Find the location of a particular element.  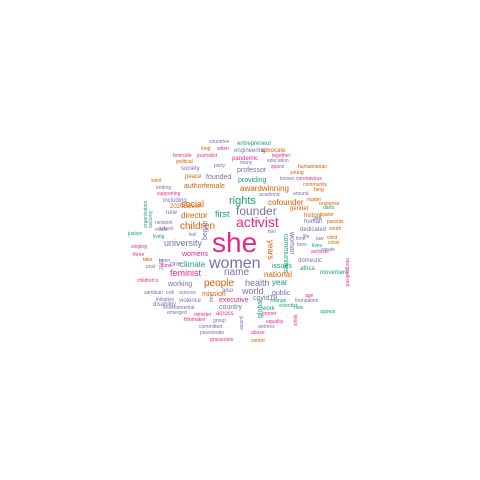

cloud-word: gender is located at coordinates (299, 209).